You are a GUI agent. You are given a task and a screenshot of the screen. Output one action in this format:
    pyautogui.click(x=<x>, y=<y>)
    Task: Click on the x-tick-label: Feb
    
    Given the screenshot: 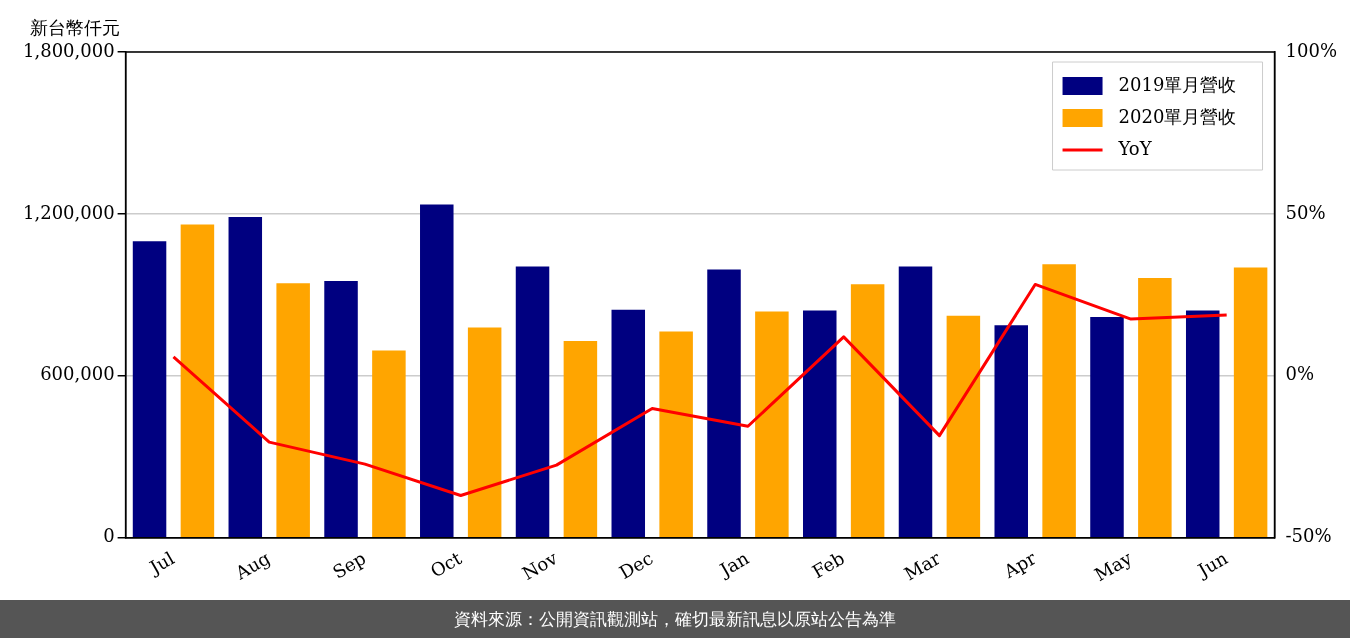 What is the action you would take?
    pyautogui.click(x=828, y=565)
    